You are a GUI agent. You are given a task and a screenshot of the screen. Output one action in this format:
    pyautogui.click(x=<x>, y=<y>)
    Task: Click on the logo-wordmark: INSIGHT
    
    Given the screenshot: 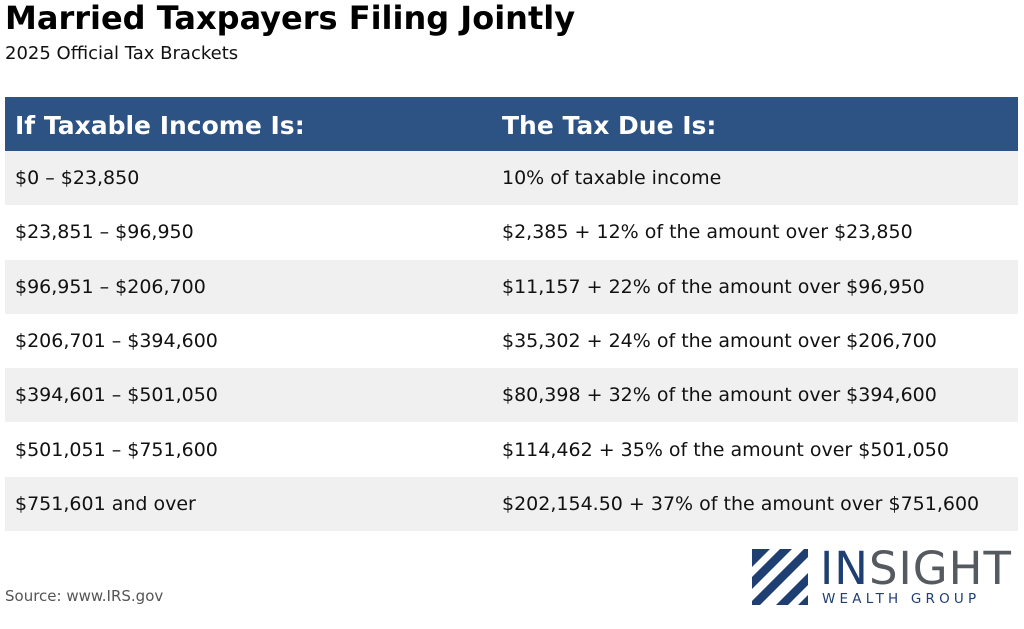 What is the action you would take?
    pyautogui.click(x=916, y=569)
    